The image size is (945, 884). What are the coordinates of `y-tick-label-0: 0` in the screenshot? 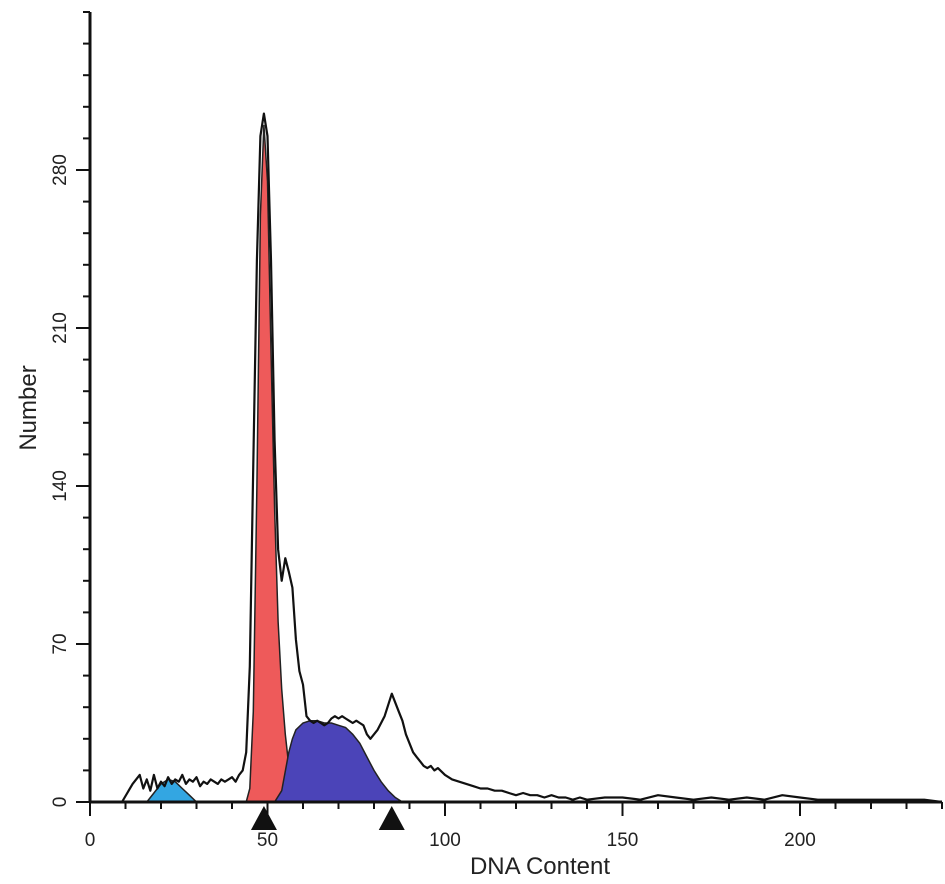 It's located at (60, 802).